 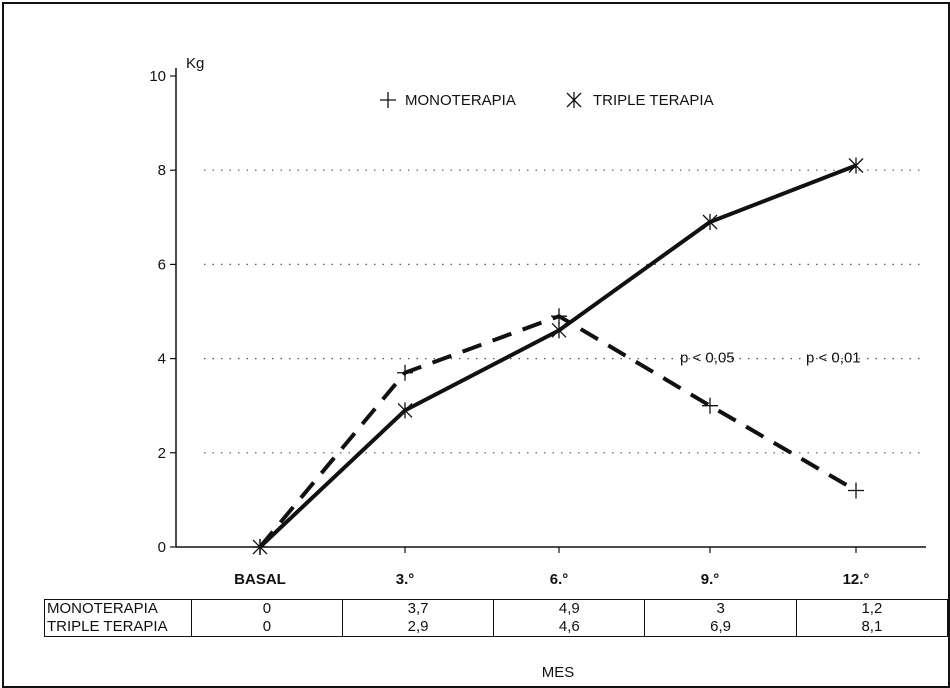 I want to click on y-tick-label: 2, so click(x=162, y=453).